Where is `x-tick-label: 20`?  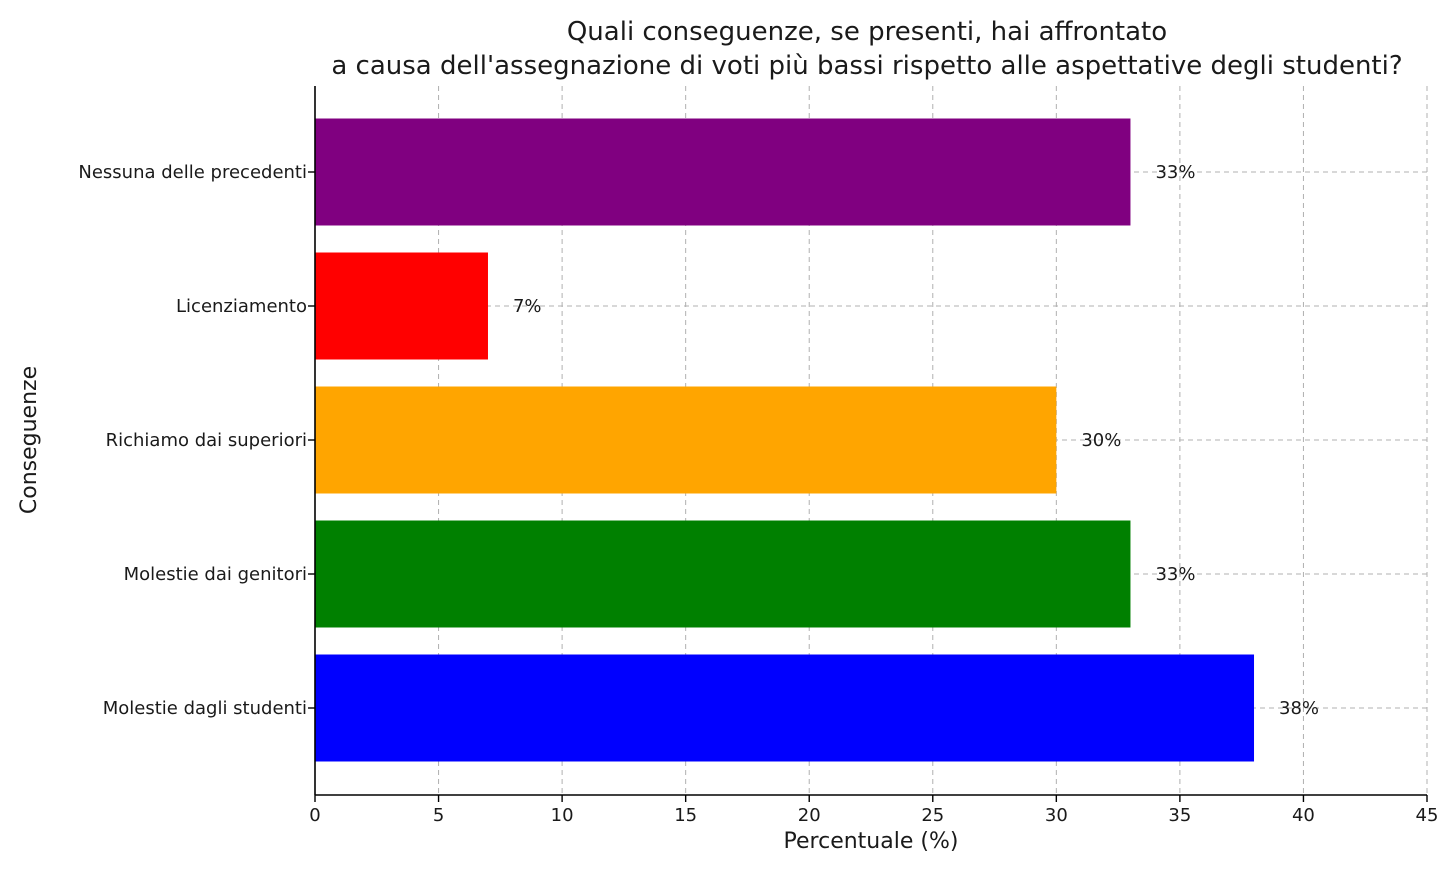 x-tick-label: 20 is located at coordinates (809, 815).